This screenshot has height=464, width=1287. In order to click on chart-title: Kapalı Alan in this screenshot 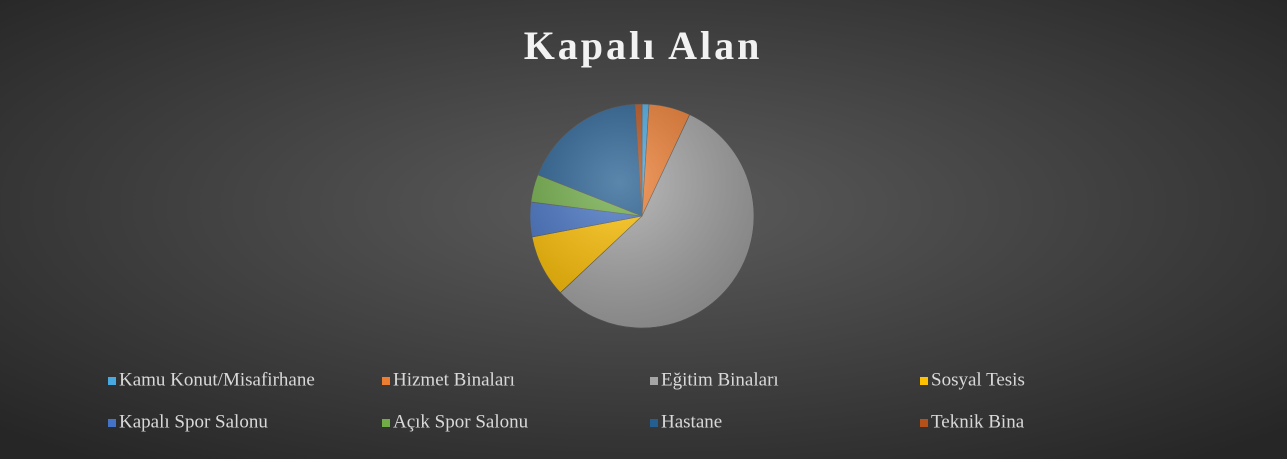, I will do `click(643, 45)`.